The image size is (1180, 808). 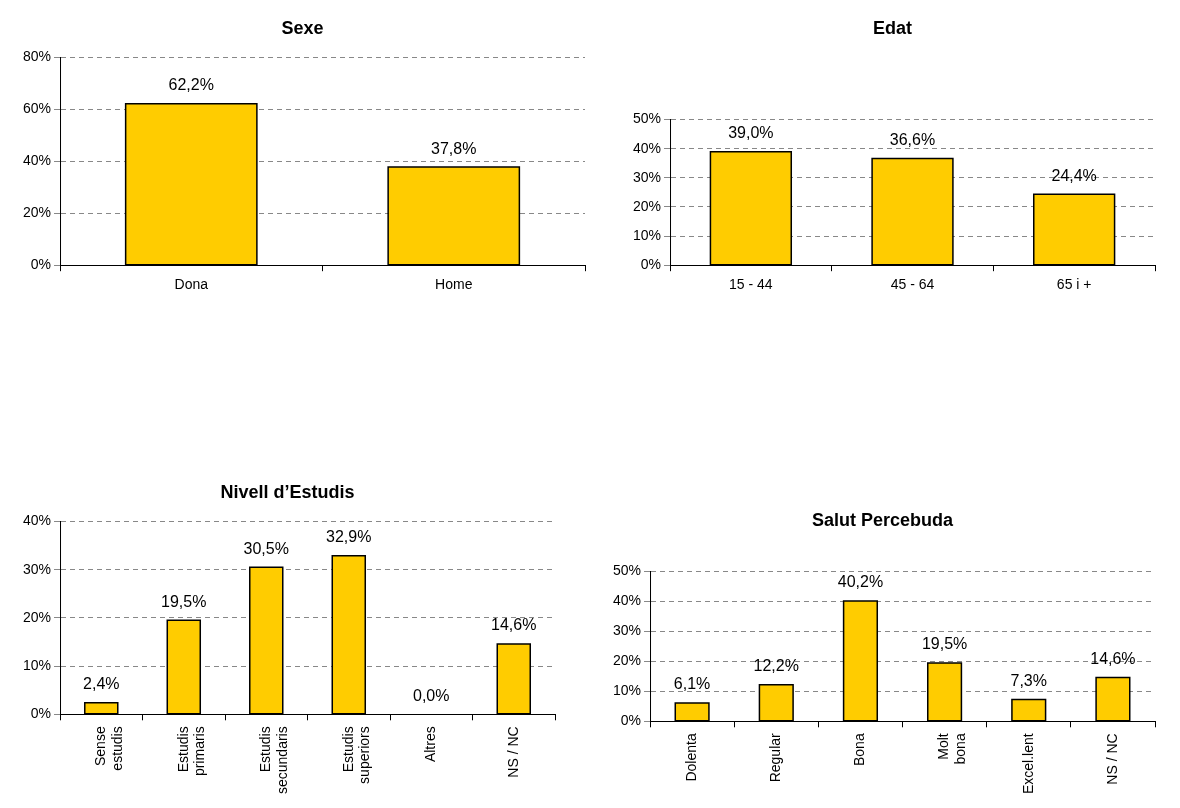 What do you see at coordinates (287, 491) in the screenshot?
I see `chart-title: Nivell d’Estudis` at bounding box center [287, 491].